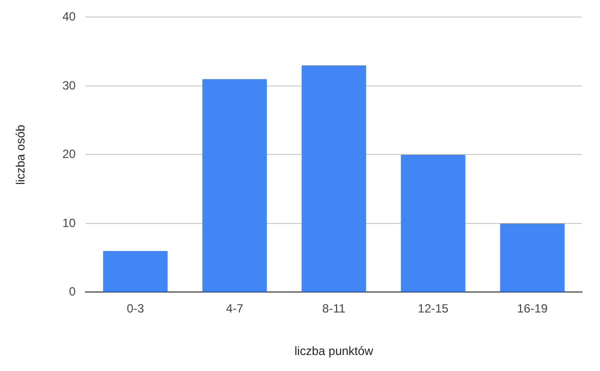  I want to click on x-tick-label: 8-11, so click(334, 309).